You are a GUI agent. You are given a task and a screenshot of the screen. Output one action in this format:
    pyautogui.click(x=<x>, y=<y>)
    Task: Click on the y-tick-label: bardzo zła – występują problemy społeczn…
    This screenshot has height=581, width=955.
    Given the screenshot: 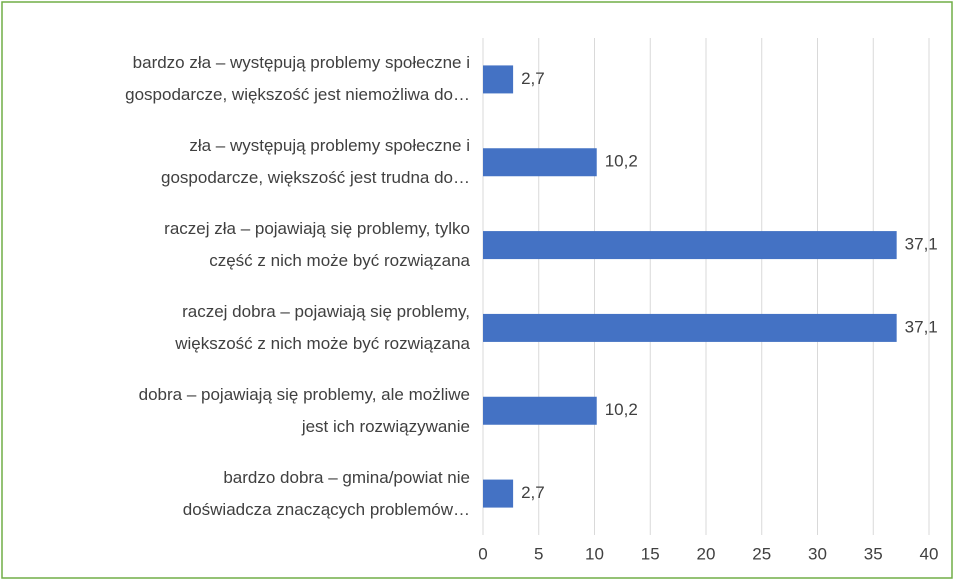 What is the action you would take?
    pyautogui.click(x=297, y=79)
    